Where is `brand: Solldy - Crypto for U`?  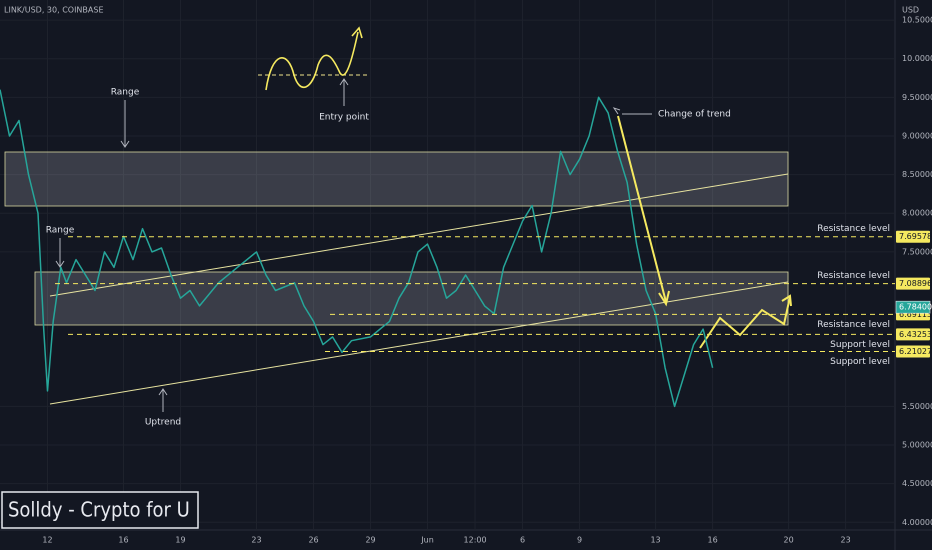 brand: Solldy - Crypto for U is located at coordinates (99, 510).